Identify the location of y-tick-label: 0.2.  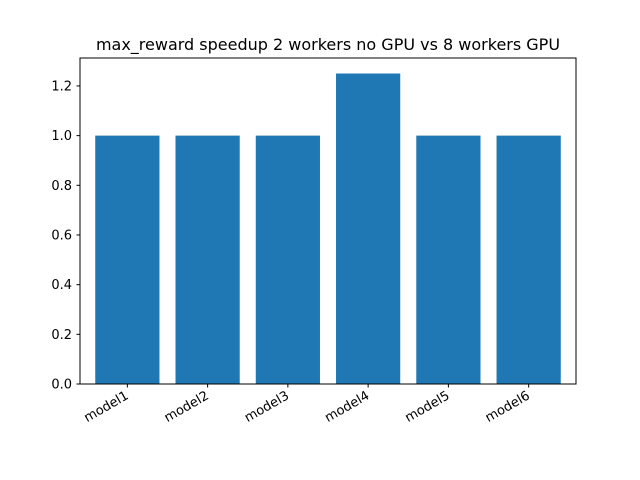
(61, 335).